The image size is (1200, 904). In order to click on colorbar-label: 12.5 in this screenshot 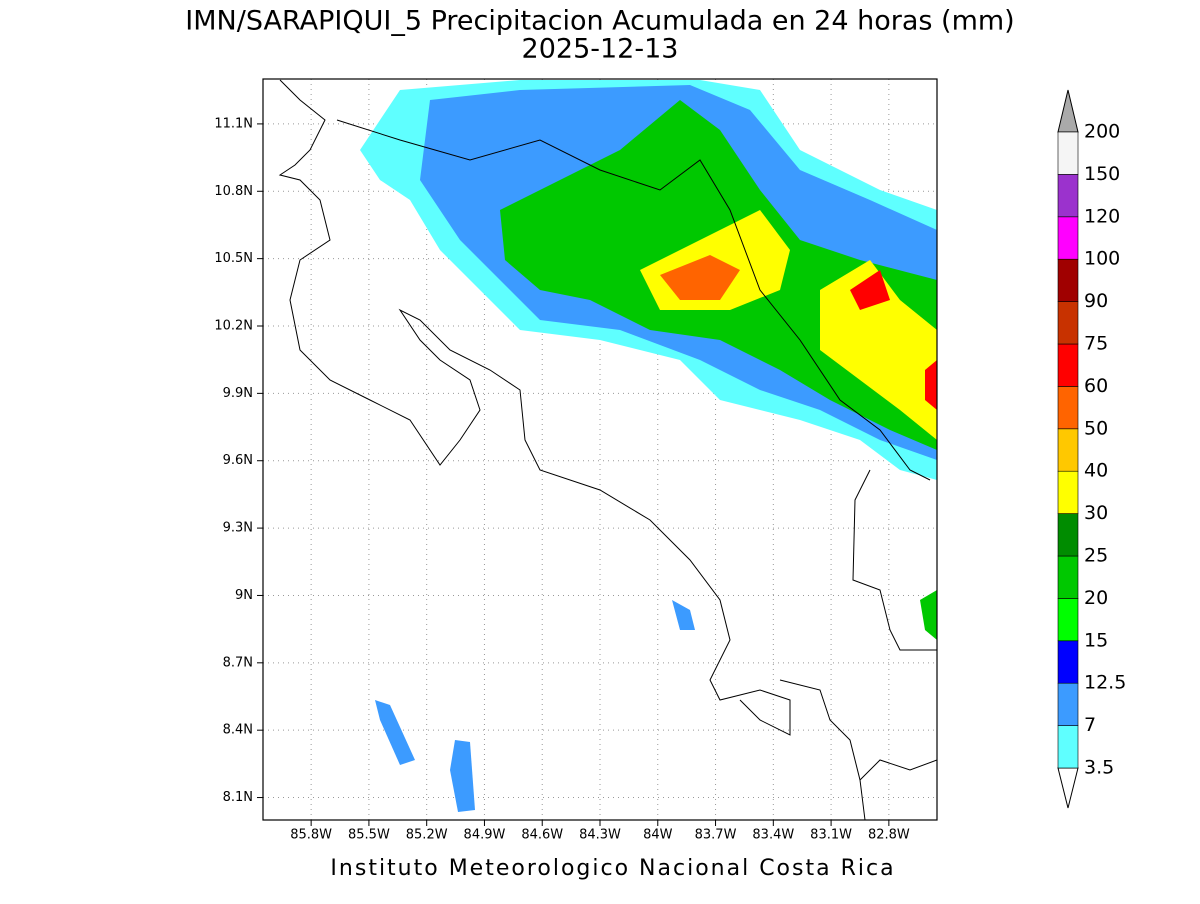, I will do `click(1105, 683)`.